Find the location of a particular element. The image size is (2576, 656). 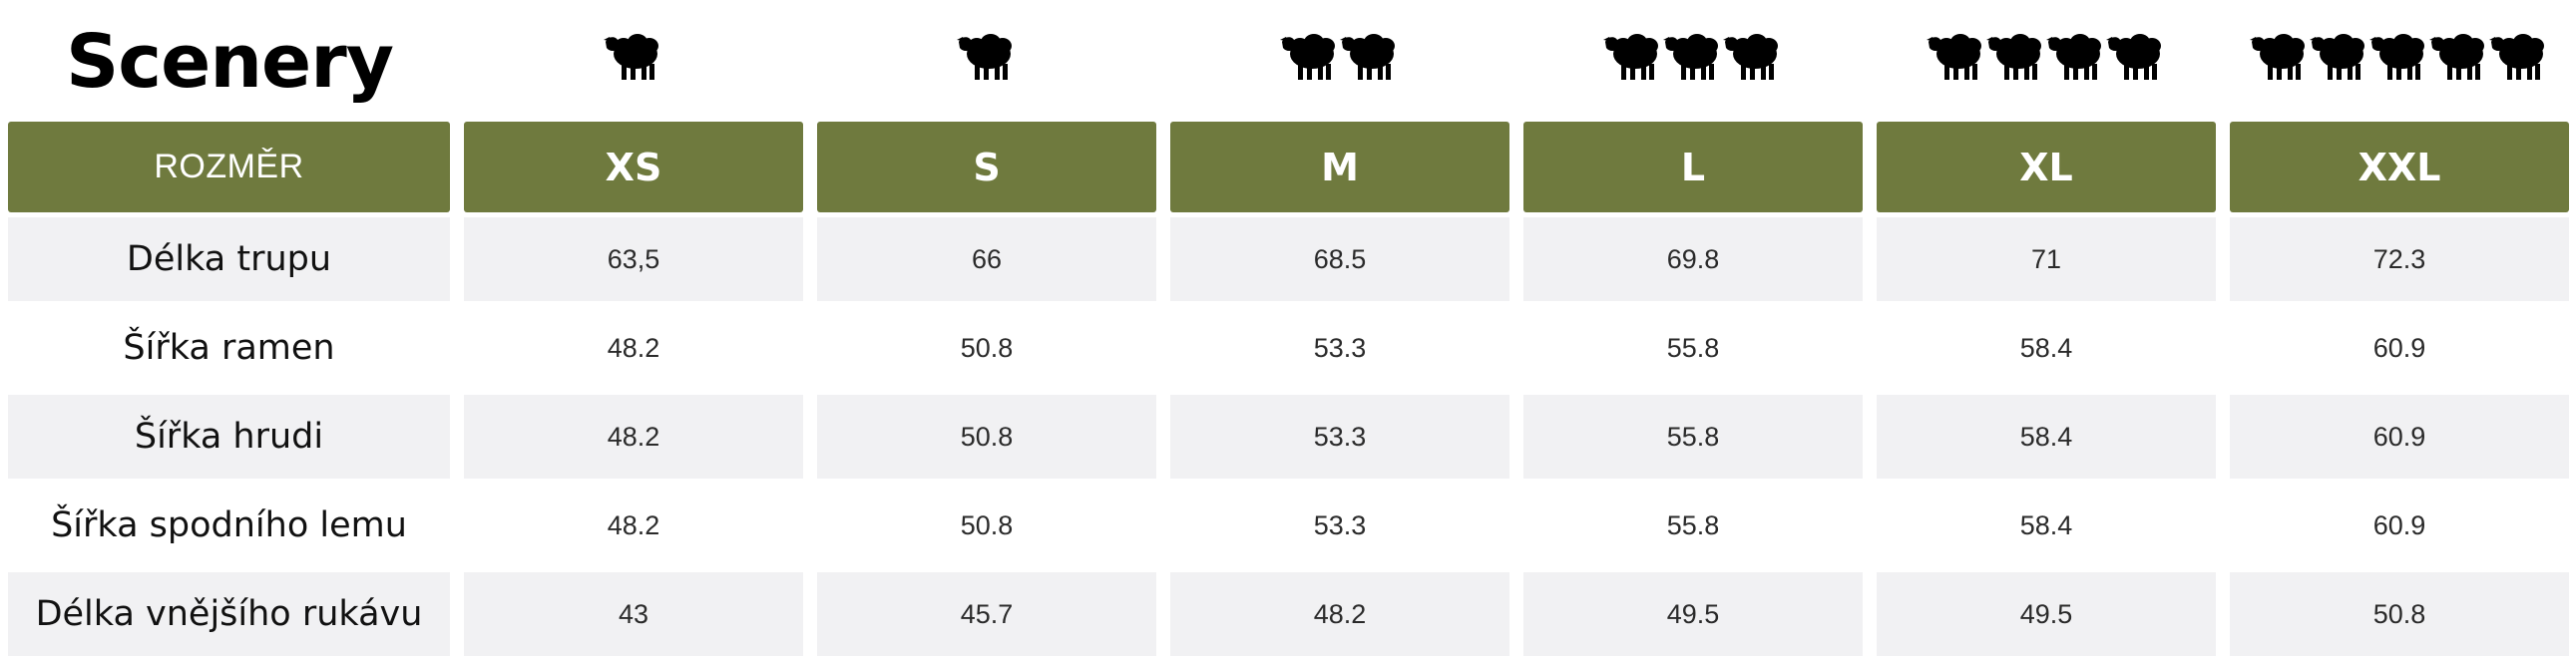

table-cell: 45.7 is located at coordinates (986, 614).